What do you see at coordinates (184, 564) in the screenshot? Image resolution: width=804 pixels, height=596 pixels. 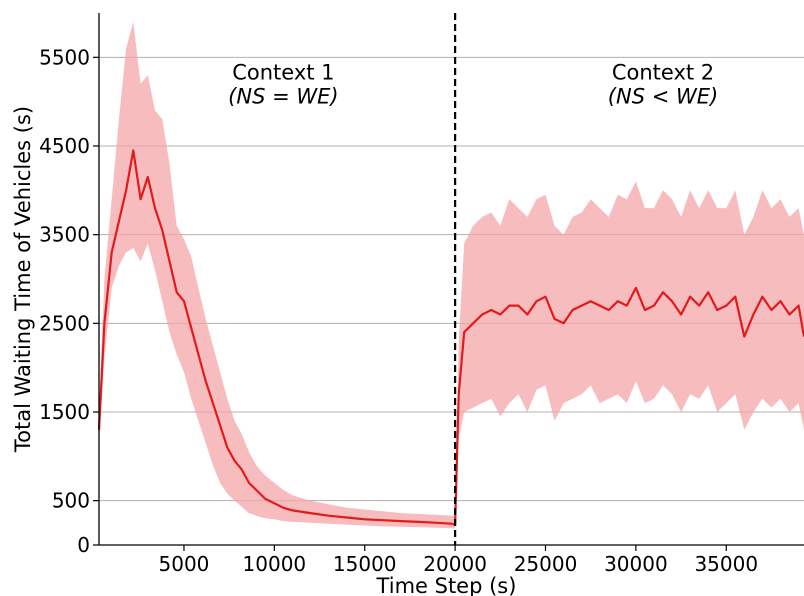 I see `x-tick-label-0: 5000` at bounding box center [184, 564].